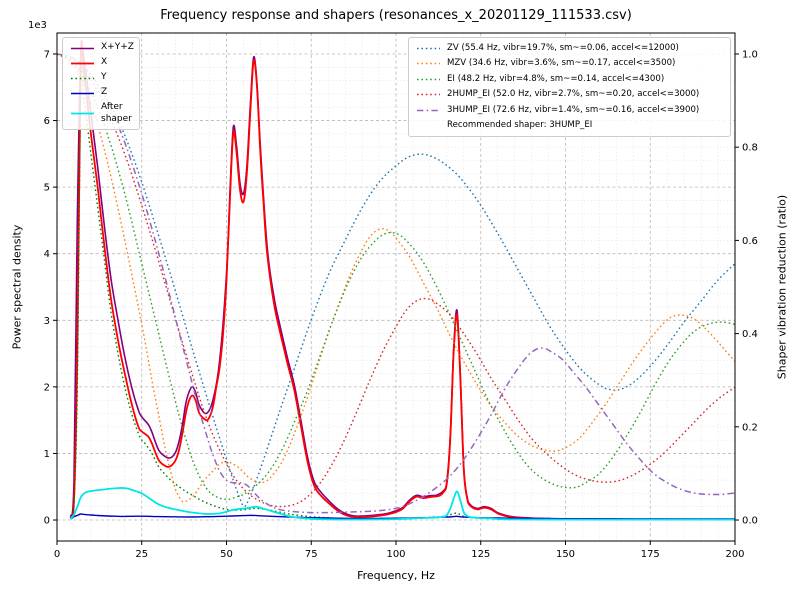 The image size is (800, 600). Describe the element at coordinates (82, 78) in the screenshot. I see `y-line-sample` at that location.